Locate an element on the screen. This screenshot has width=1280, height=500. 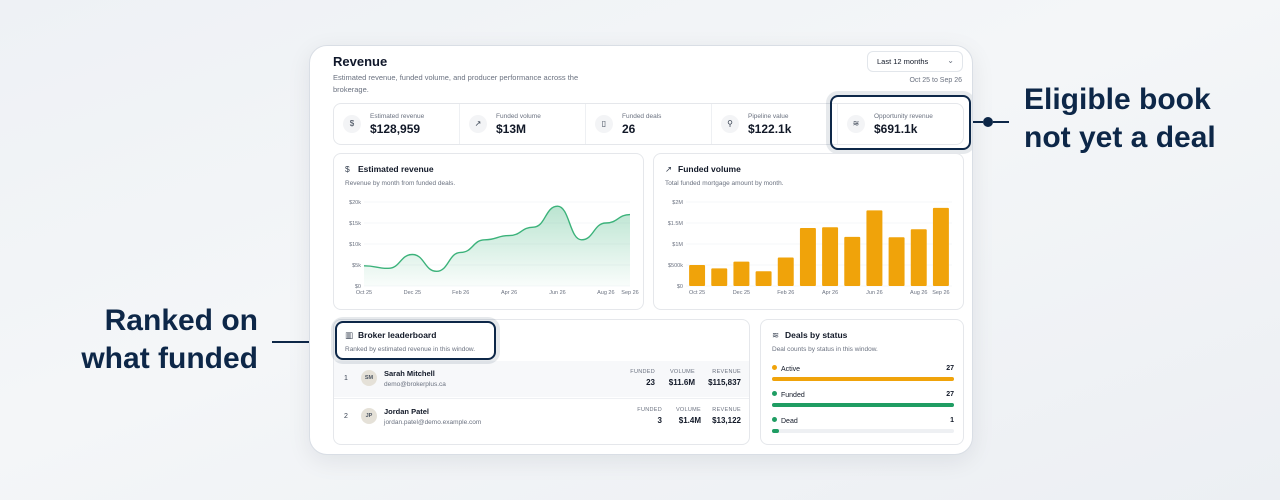
column-header: FUNDED is located at coordinates (642, 372).